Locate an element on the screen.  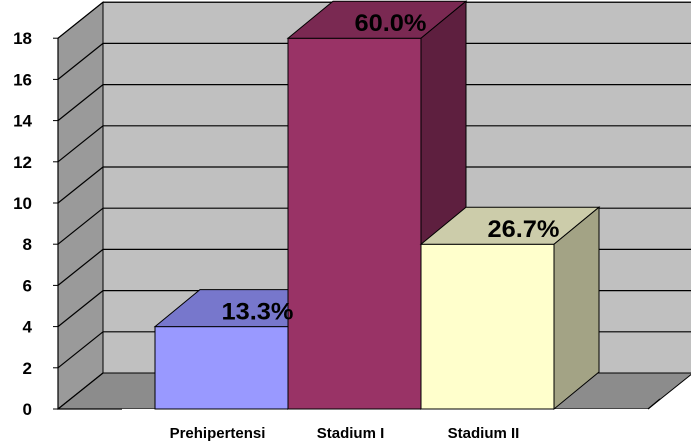
category-labels: Prehipertensi Stadium I Stadium II is located at coordinates (345, 433).